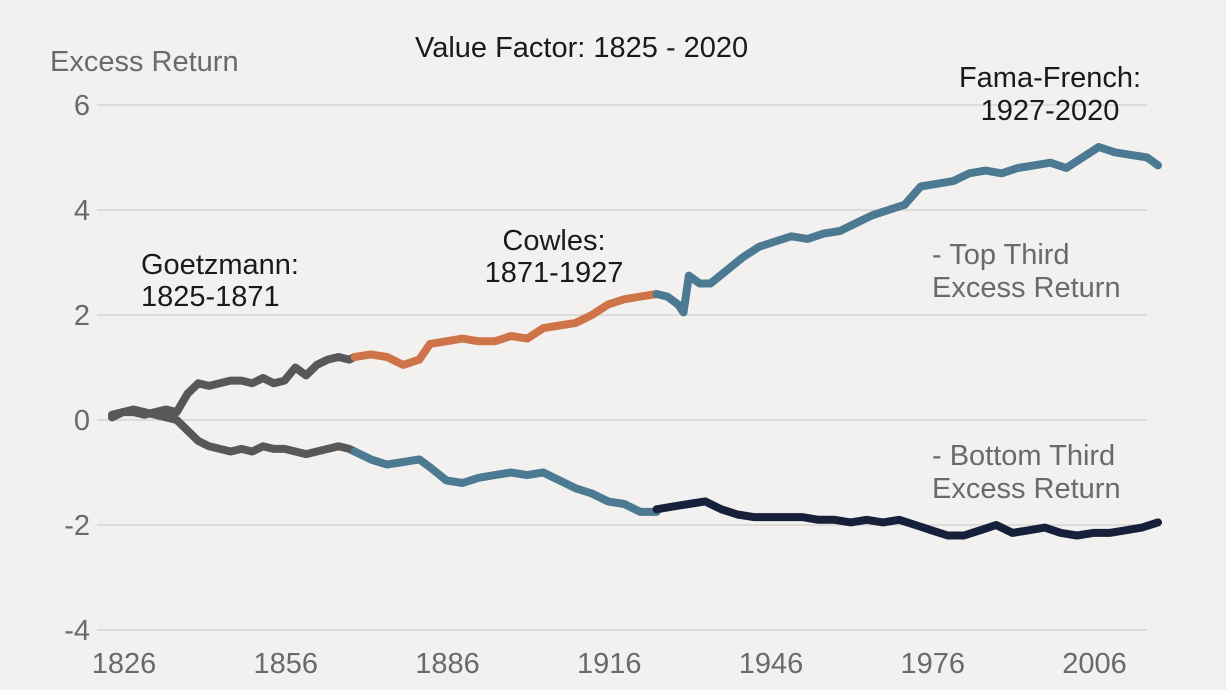 The width and height of the screenshot is (1226, 690). Describe the element at coordinates (505, 329) in the screenshot. I see `series-line-top-1871-1927` at that location.